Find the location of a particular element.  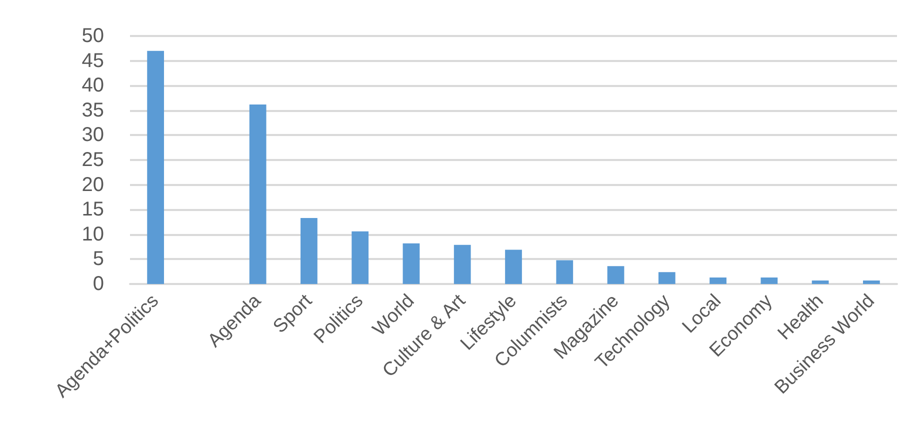

y-tick-label: 25 is located at coordinates (93, 160).